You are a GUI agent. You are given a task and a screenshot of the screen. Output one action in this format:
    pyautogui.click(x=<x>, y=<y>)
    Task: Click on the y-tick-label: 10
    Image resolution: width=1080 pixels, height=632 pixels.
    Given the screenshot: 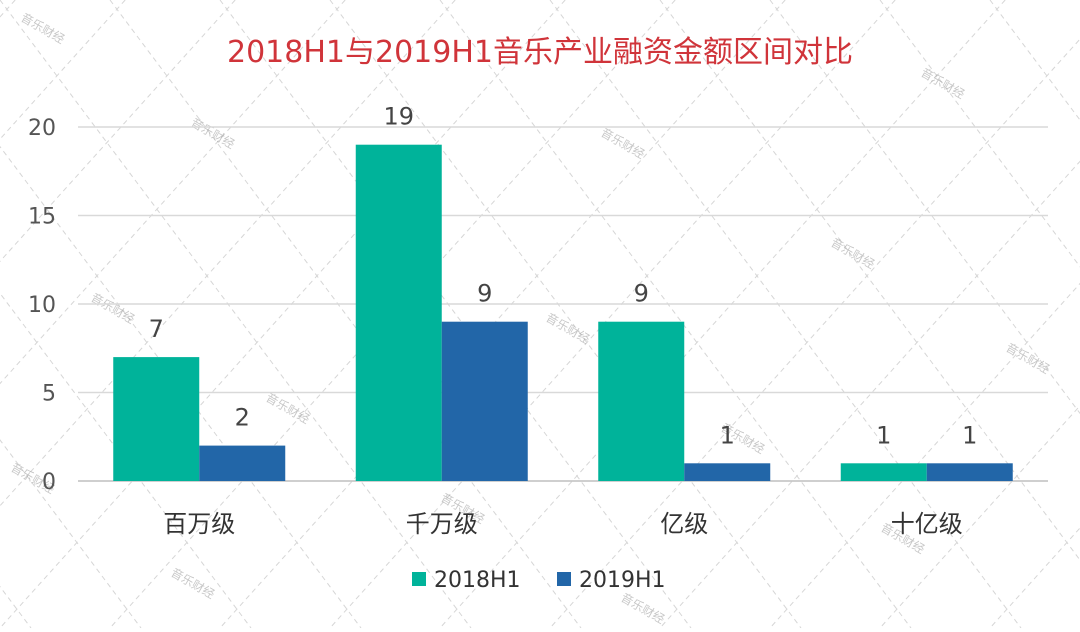 What is the action you would take?
    pyautogui.click(x=42, y=305)
    